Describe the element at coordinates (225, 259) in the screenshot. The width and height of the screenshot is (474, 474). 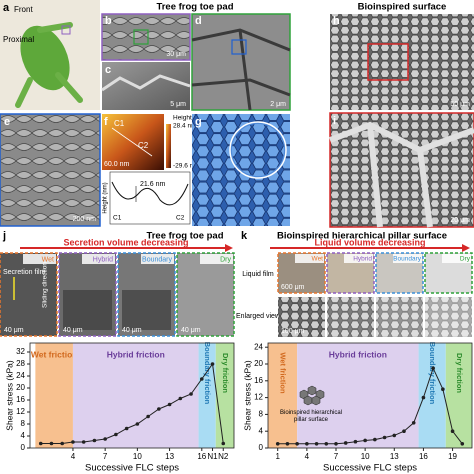
I see `state-label: Dry` at that location.